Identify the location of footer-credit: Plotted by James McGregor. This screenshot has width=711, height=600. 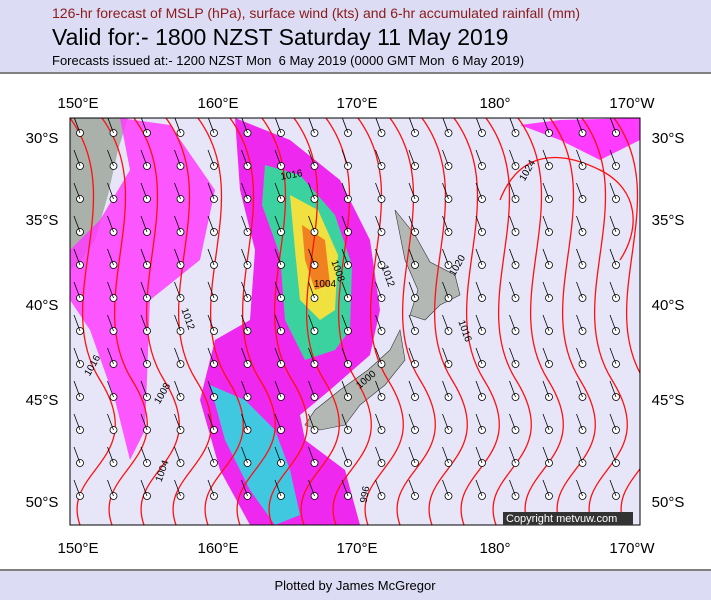
(355, 585).